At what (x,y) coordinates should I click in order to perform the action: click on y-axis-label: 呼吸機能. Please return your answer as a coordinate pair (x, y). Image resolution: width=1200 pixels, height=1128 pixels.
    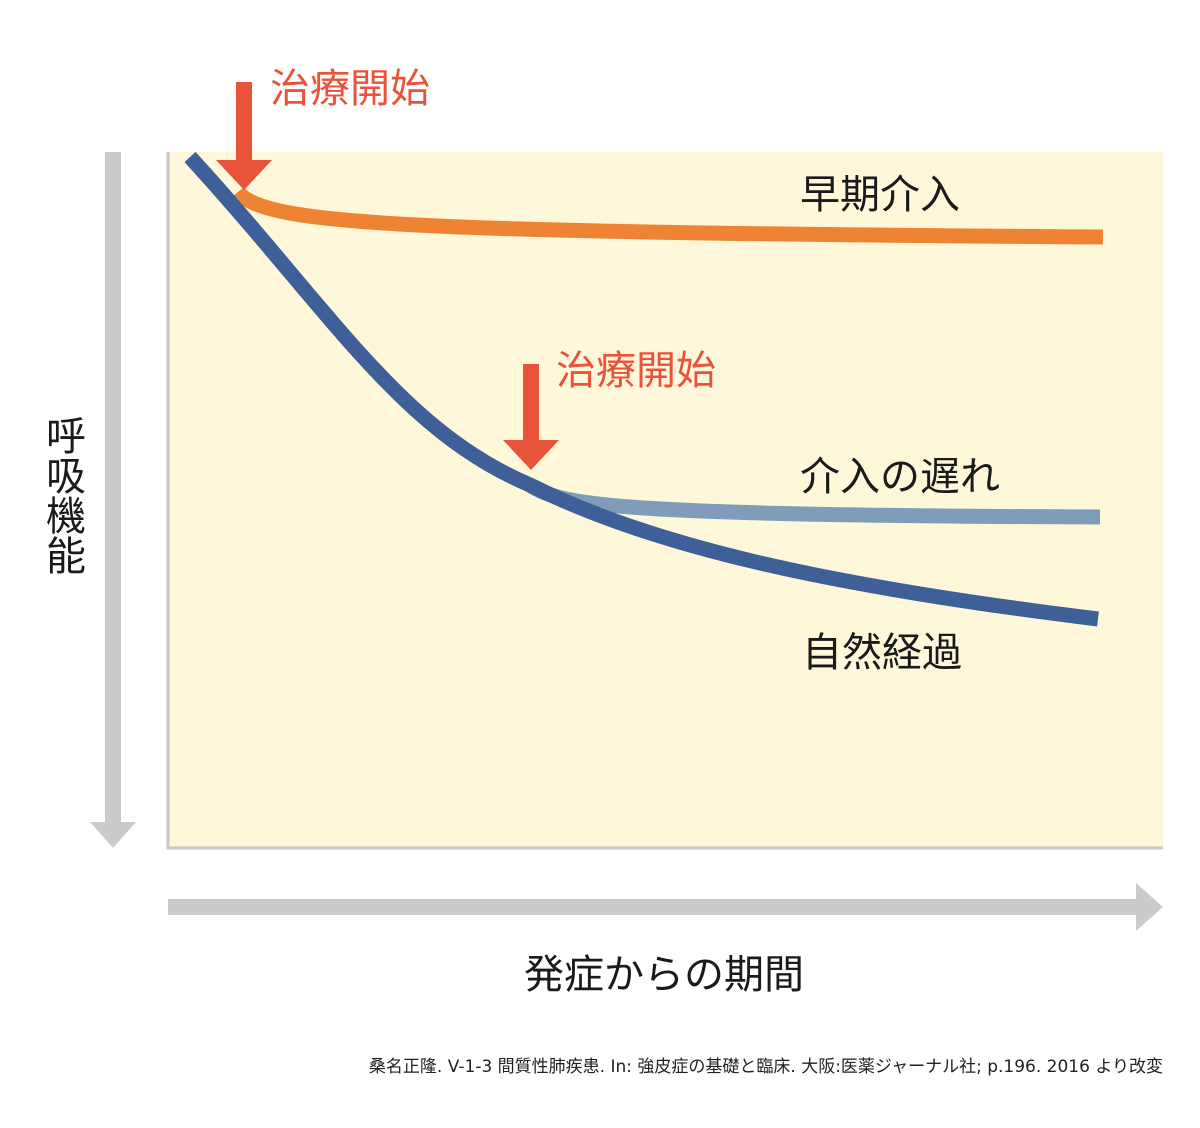
    Looking at the image, I should click on (62, 495).